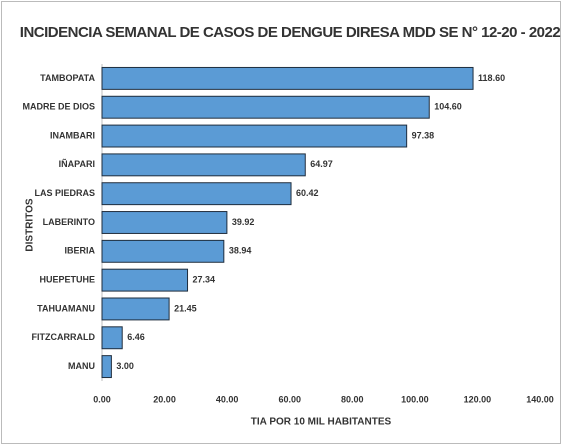  What do you see at coordinates (64, 337) in the screenshot?
I see `y-tick-label: FITZCARRALD` at bounding box center [64, 337].